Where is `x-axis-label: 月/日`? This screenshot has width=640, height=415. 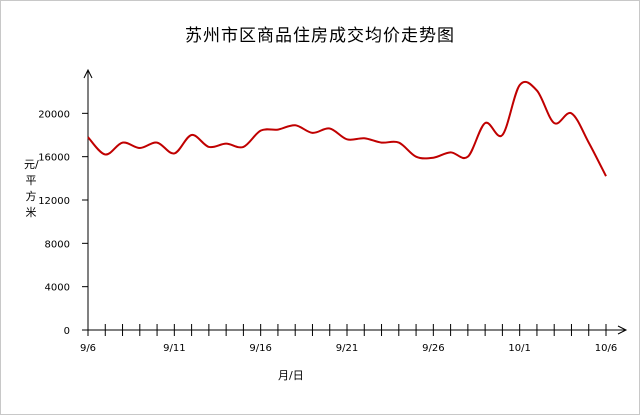 x-axis-label: 月/日 is located at coordinates (291, 375).